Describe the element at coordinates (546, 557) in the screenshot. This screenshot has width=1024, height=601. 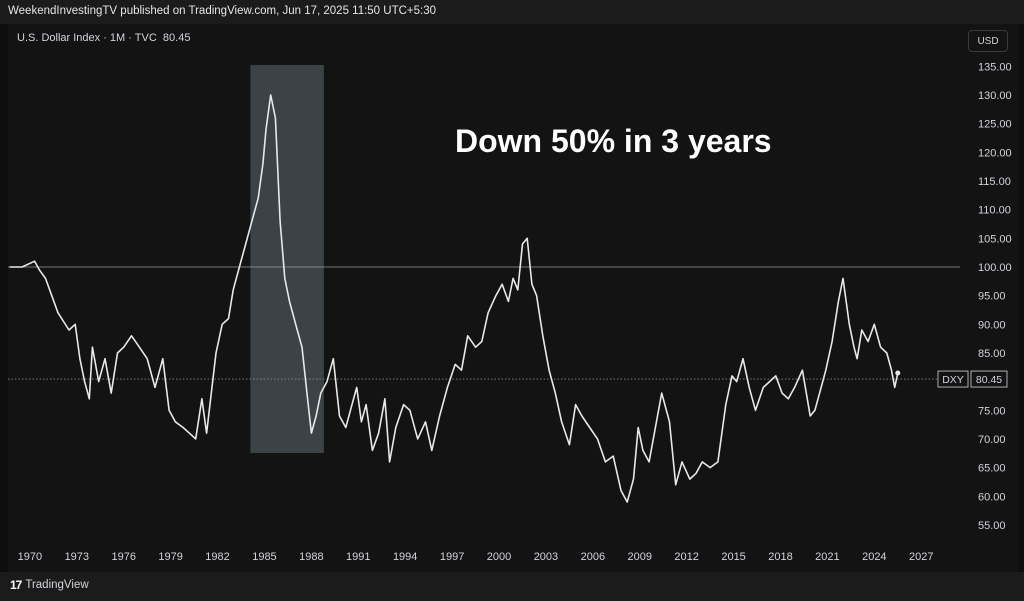
I see `x-tick-label: 2003` at that location.